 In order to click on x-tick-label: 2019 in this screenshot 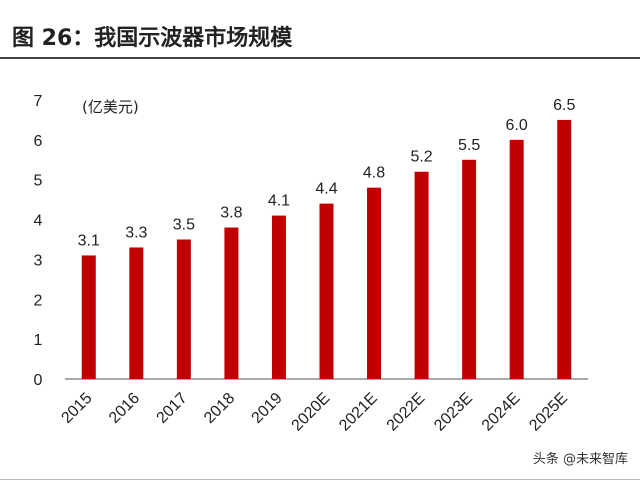, I will do `click(267, 408)`.